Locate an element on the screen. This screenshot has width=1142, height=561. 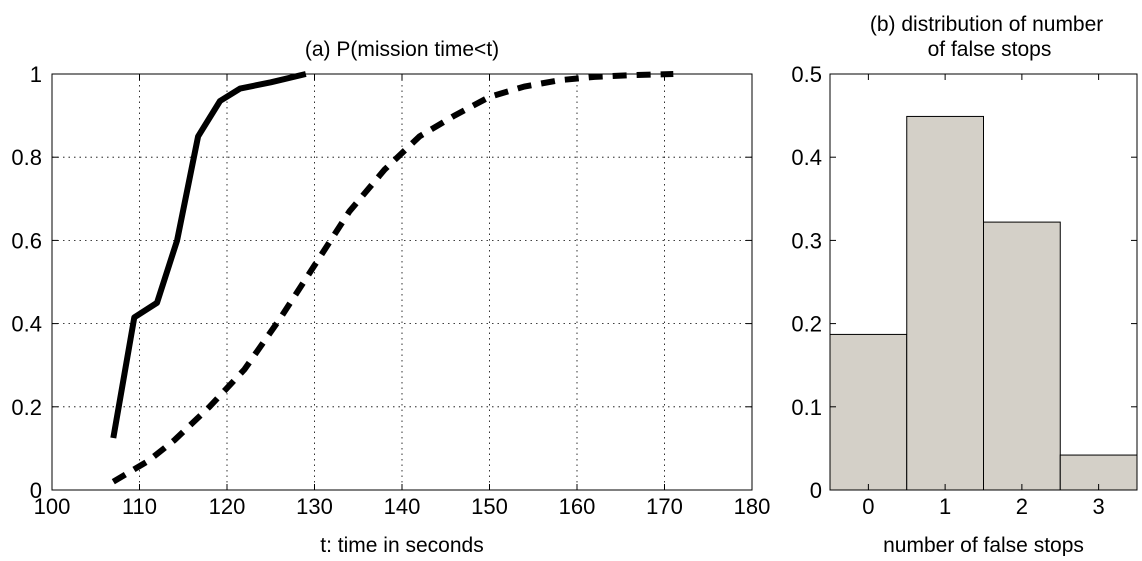
y-tick-label: 0.6 is located at coordinates (26, 240).